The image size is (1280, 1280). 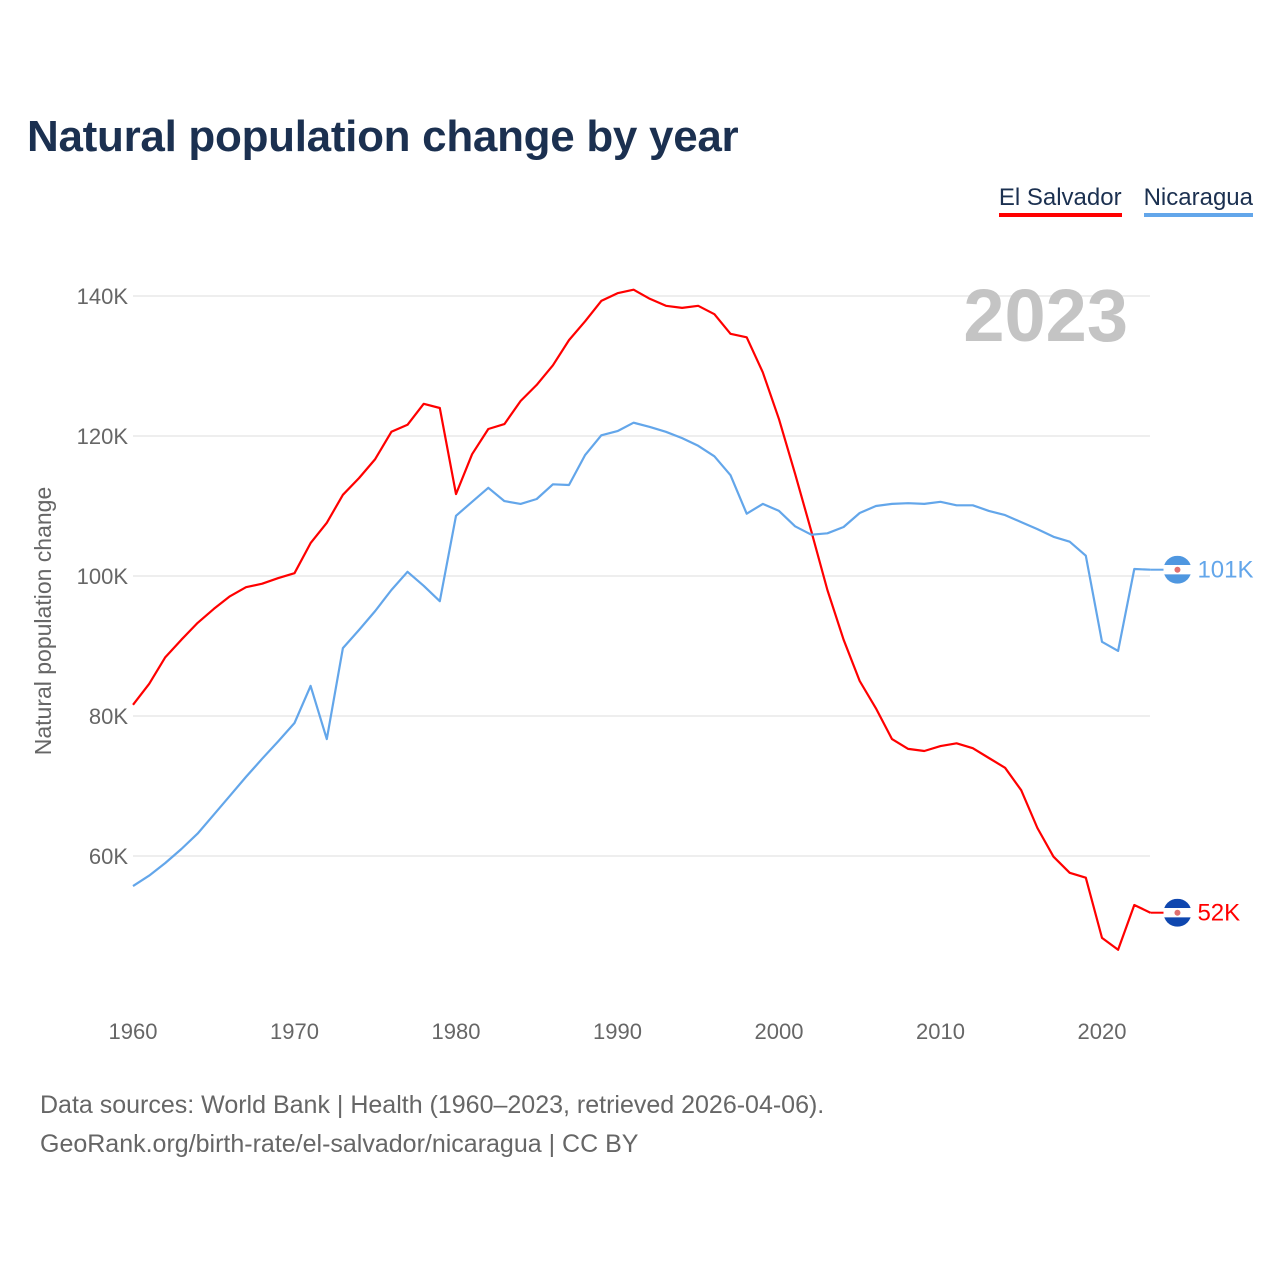 I want to click on el-salvador-flag-icon, so click(x=1177, y=912).